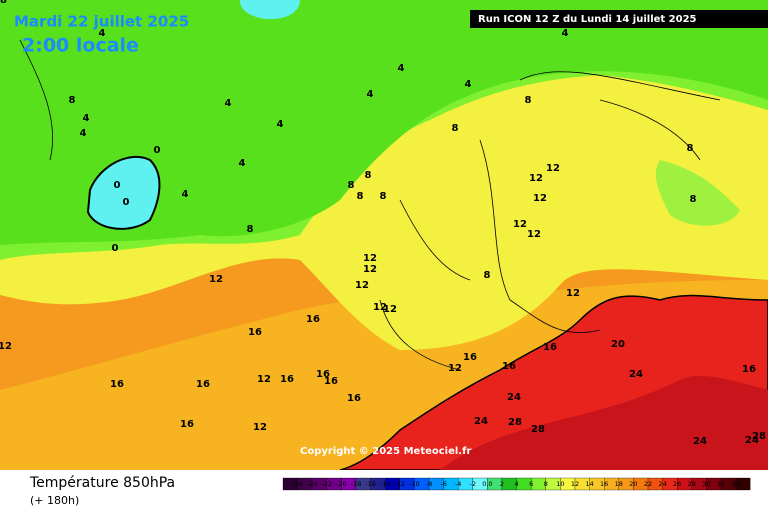 The image size is (768, 516). Describe the element at coordinates (604, 484) in the screenshot. I see `legend-label: 16` at that location.